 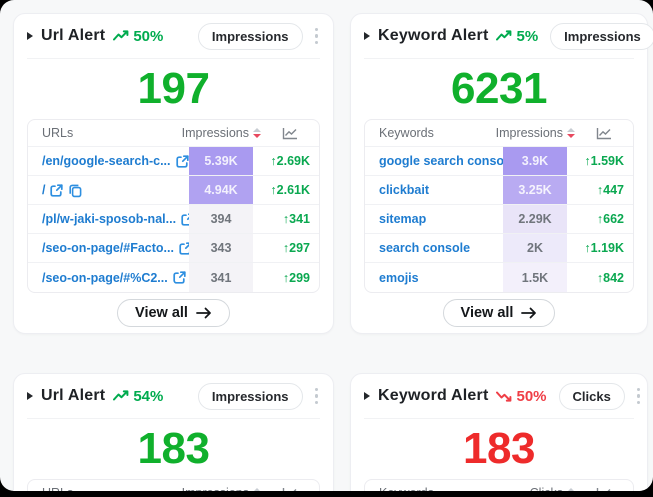 I want to click on impressions-value: 3.25K, so click(x=535, y=190).